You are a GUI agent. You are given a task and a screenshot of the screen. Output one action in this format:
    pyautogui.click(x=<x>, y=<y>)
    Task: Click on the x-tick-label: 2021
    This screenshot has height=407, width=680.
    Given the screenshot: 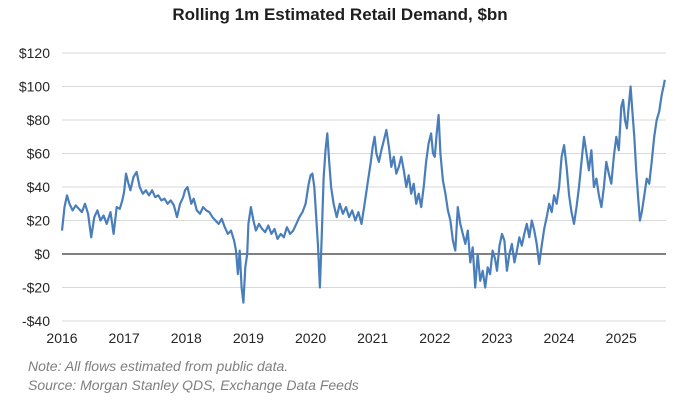 What is the action you would take?
    pyautogui.click(x=372, y=338)
    